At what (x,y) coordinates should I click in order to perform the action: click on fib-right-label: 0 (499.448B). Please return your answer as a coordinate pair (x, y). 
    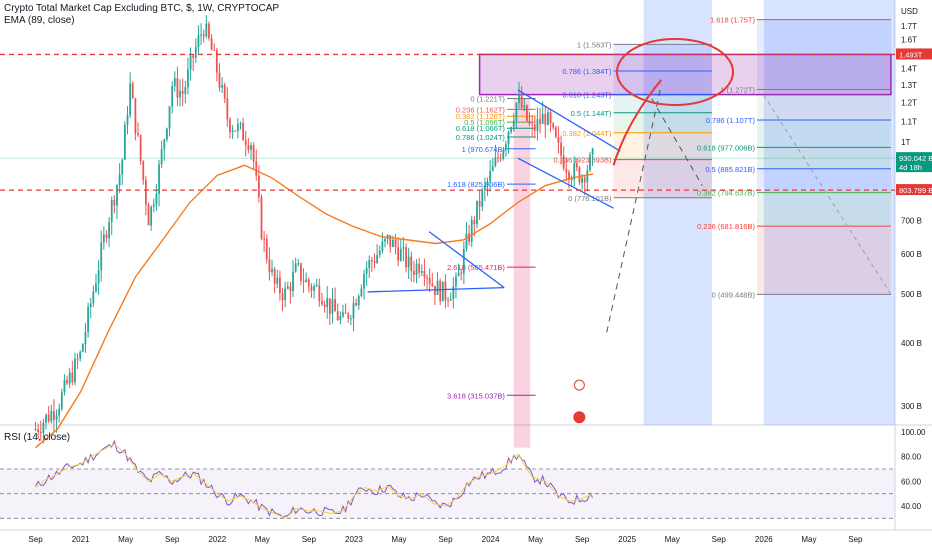
    Looking at the image, I should click on (734, 294).